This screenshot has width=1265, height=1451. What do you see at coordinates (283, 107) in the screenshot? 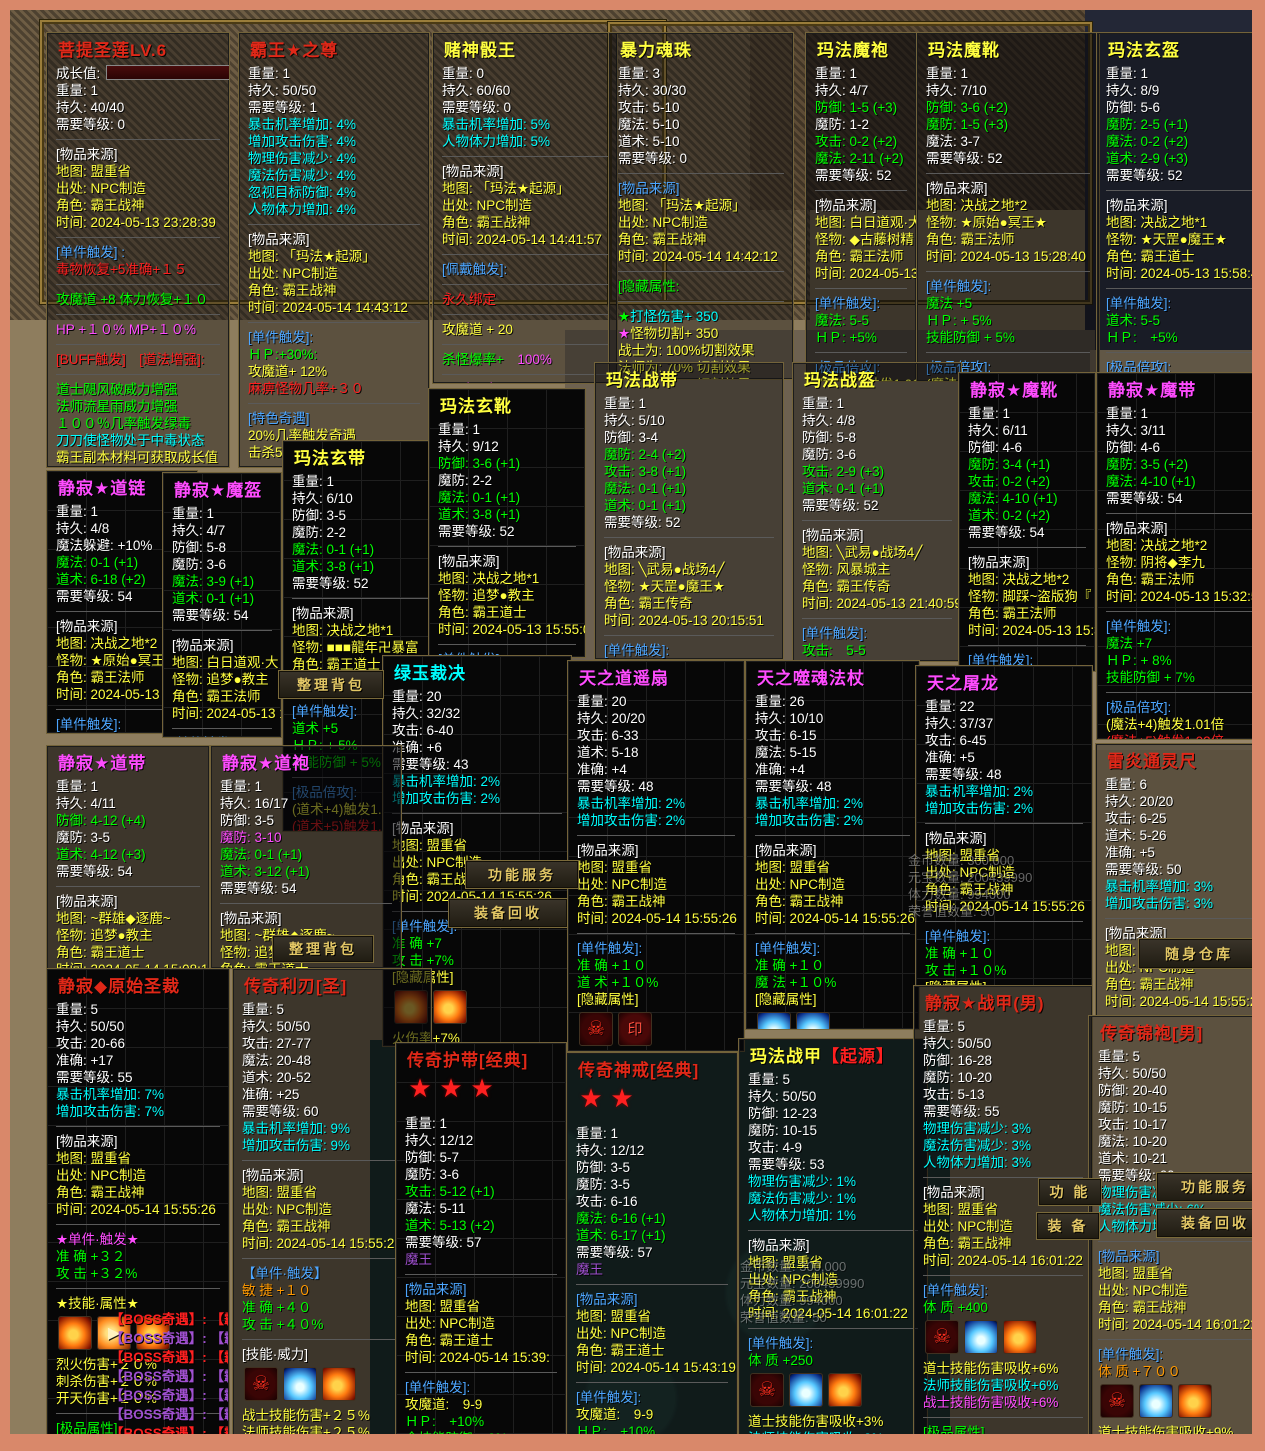
I see `stat-line: 需要等级: 1` at bounding box center [283, 107].